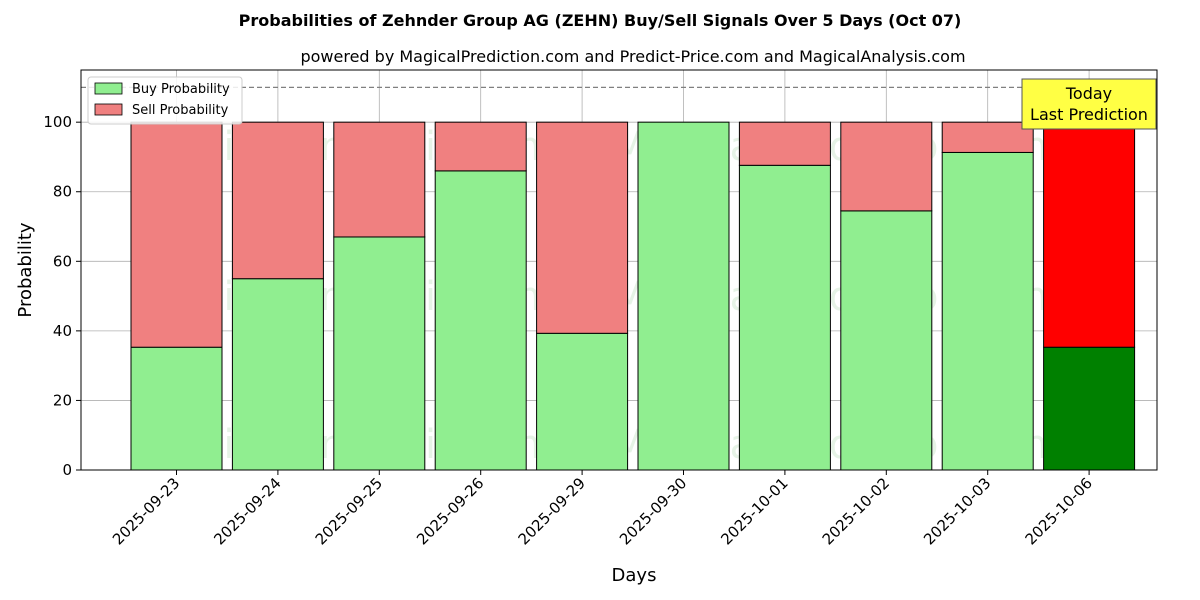 This screenshot has width=1200, height=600. What do you see at coordinates (57, 122) in the screenshot?
I see `y-tick-label: 100` at bounding box center [57, 122].